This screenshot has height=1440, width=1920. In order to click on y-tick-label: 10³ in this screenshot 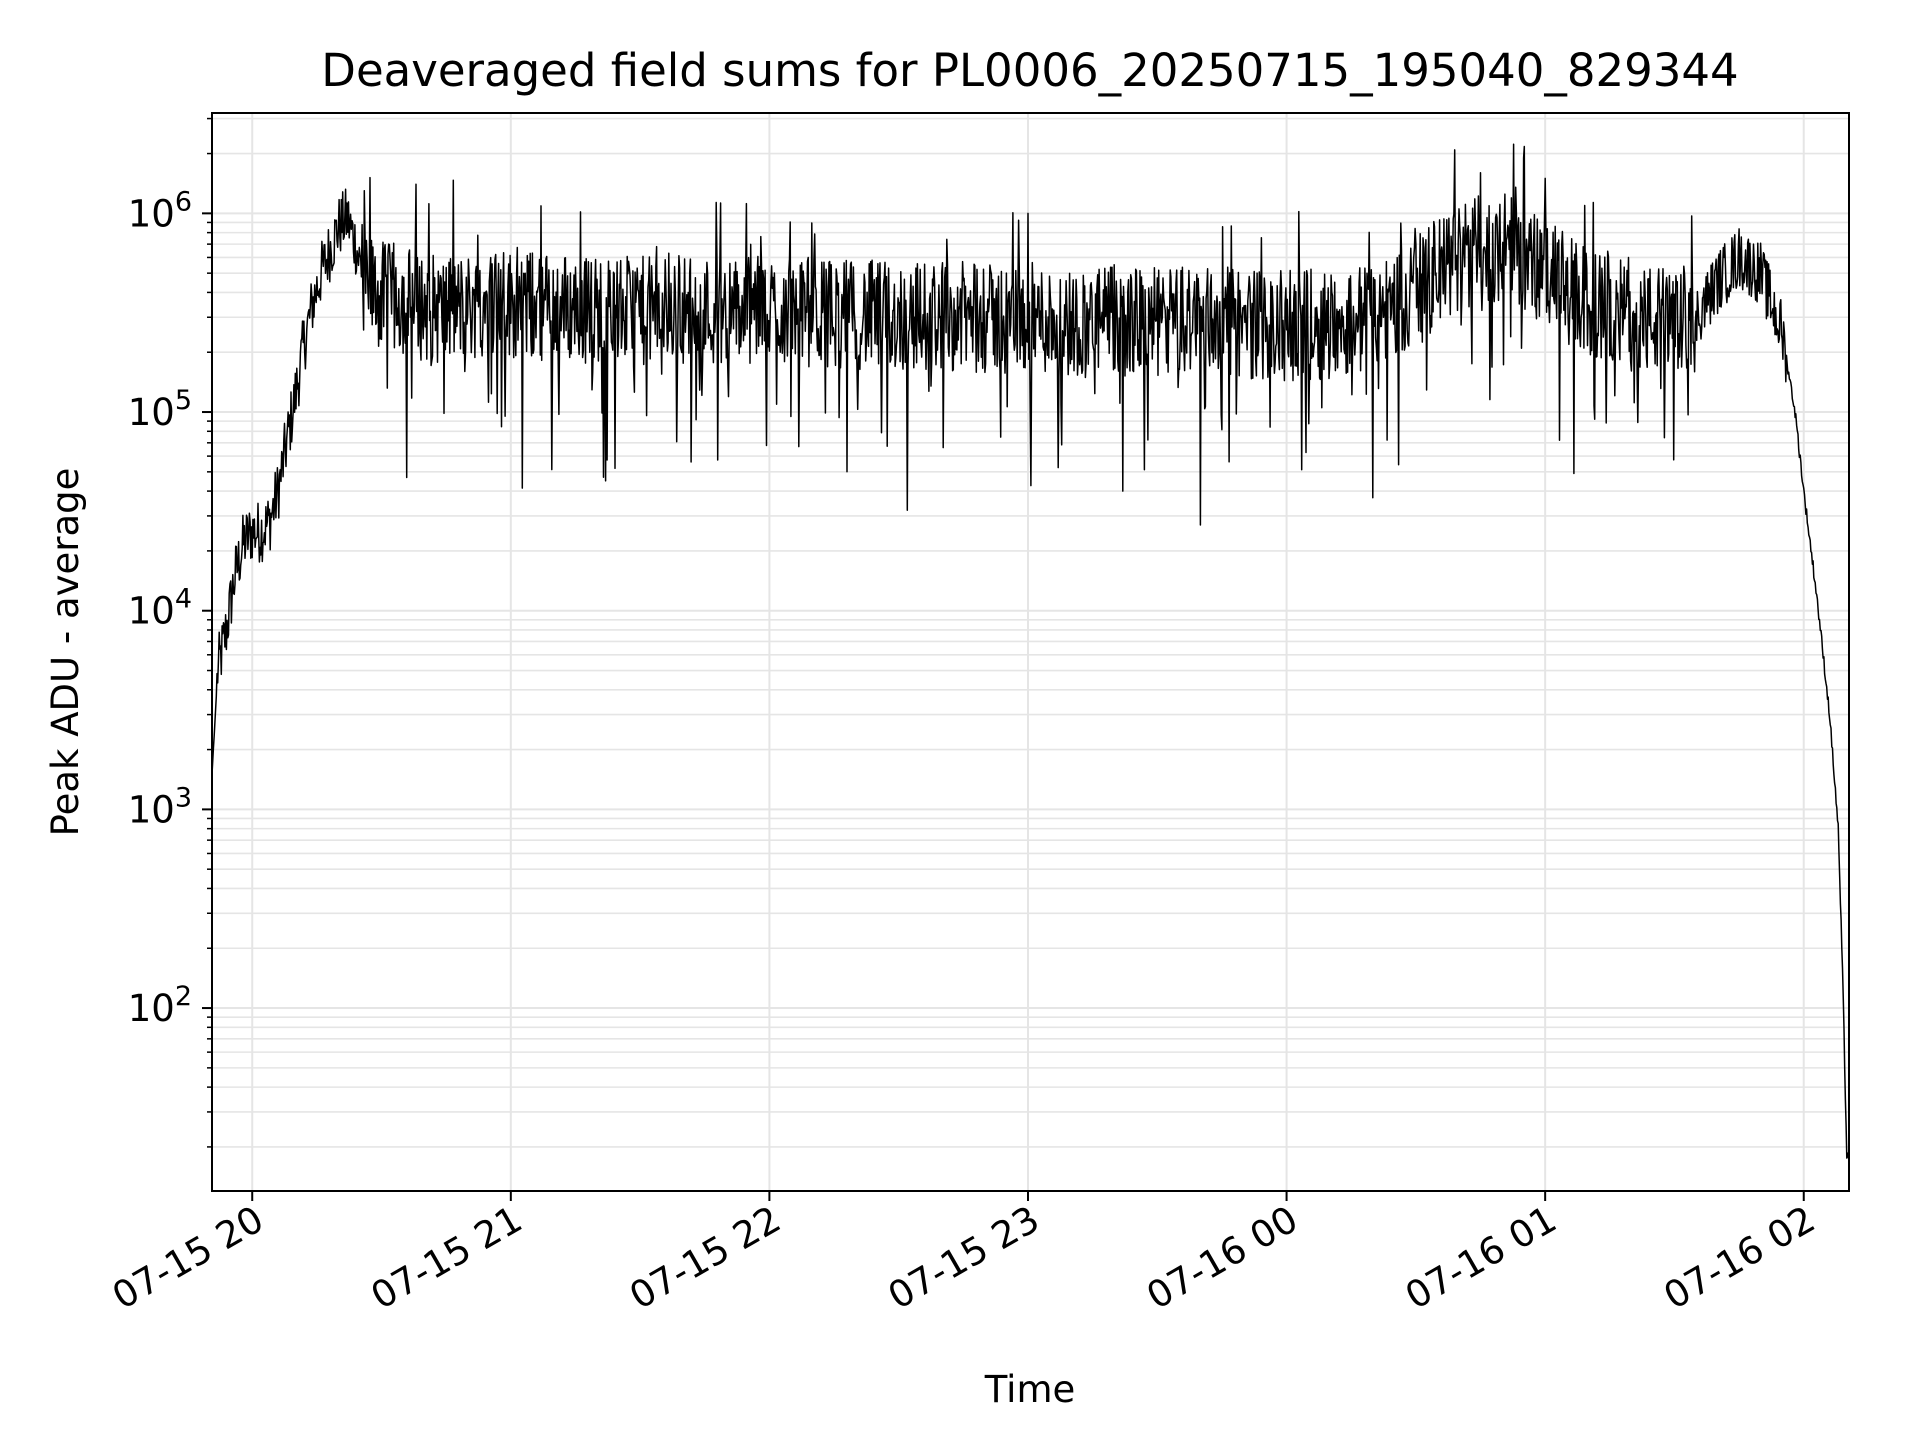, I will do `click(160, 806)`.